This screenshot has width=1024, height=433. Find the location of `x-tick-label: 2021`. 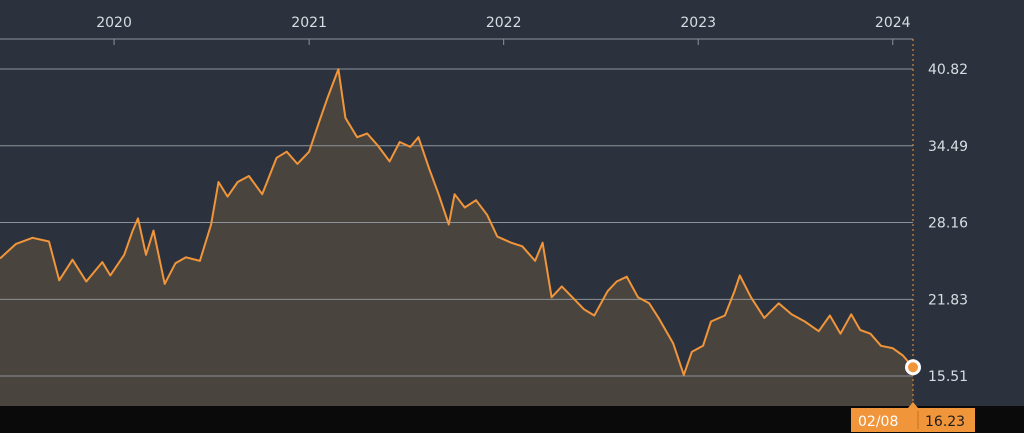

x-tick-label: 2021 is located at coordinates (309, 23).